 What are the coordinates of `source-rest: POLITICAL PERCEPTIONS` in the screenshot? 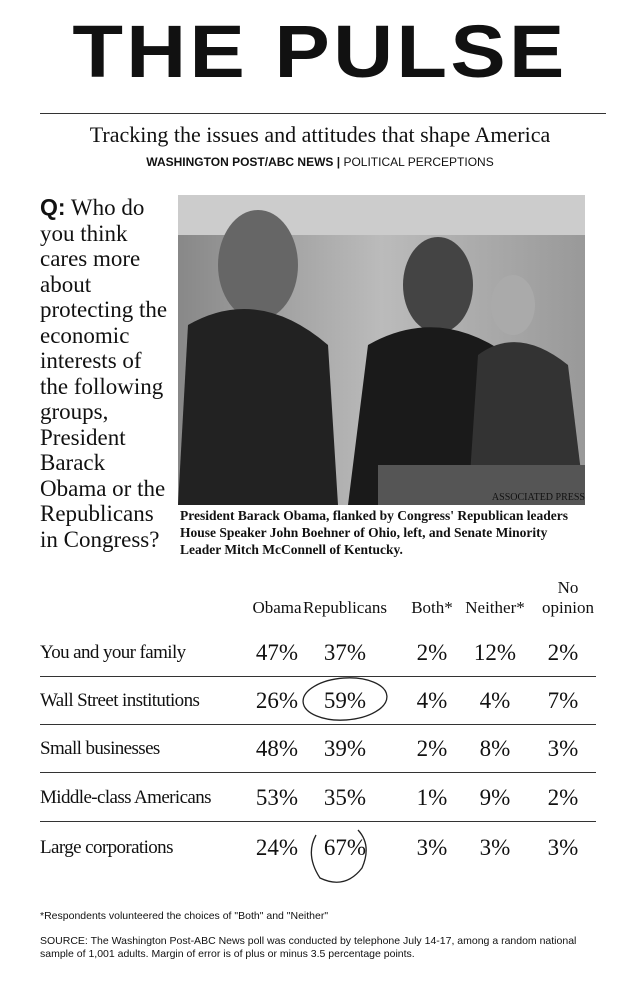 It's located at (418, 162).